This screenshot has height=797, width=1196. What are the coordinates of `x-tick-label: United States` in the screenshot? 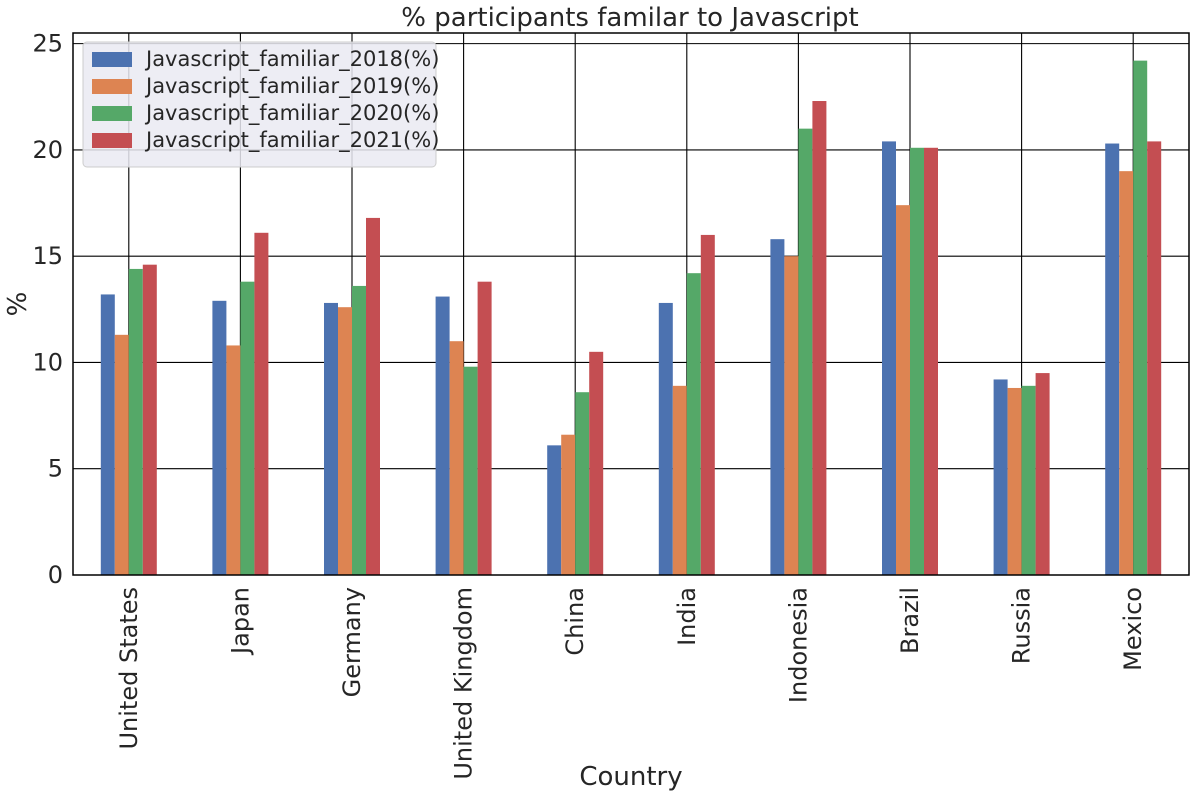 It's located at (129, 668).